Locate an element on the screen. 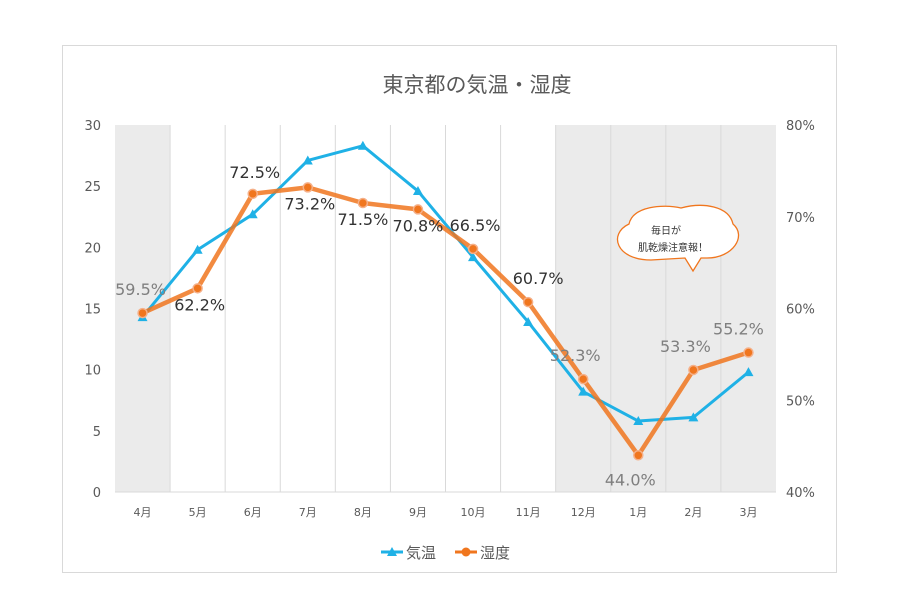 This screenshot has height=600, width=900. left-axis-ticks: 0 5 10 15 20 25 30 is located at coordinates (92, 310).